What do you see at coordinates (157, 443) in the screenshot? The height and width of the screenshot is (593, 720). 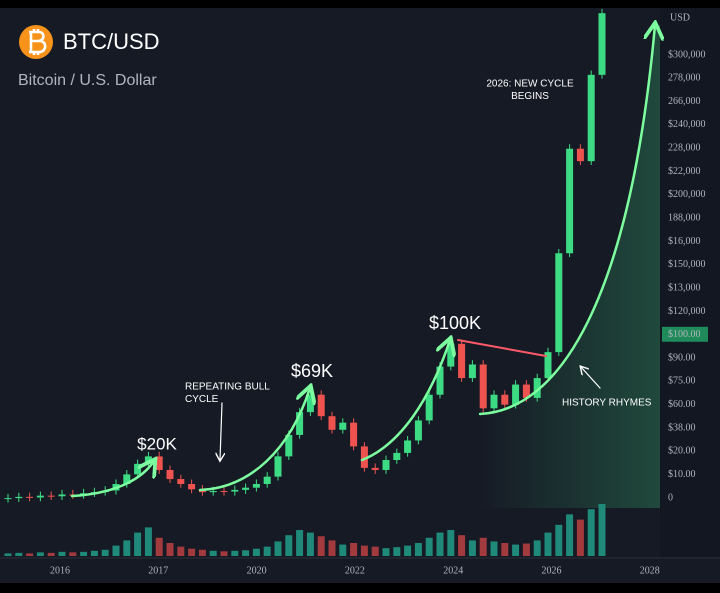 I see `annotation: $20K` at bounding box center [157, 443].